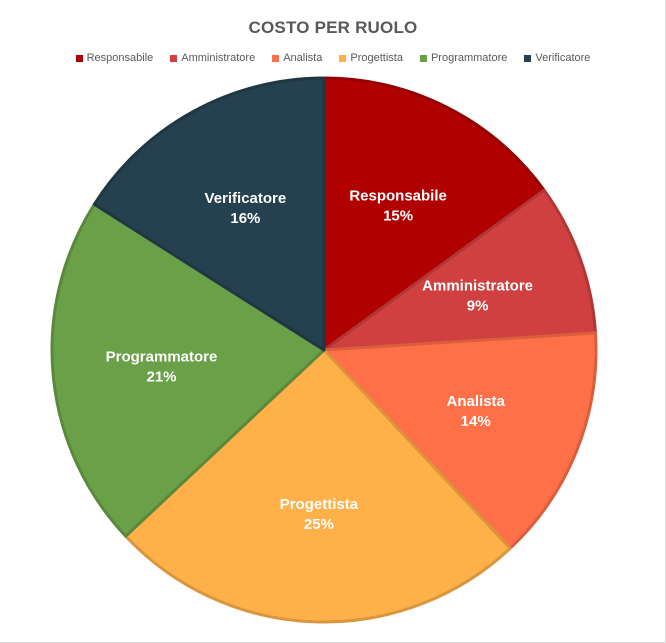 This screenshot has width=666, height=643. I want to click on legend-item: Amministratore, so click(212, 58).